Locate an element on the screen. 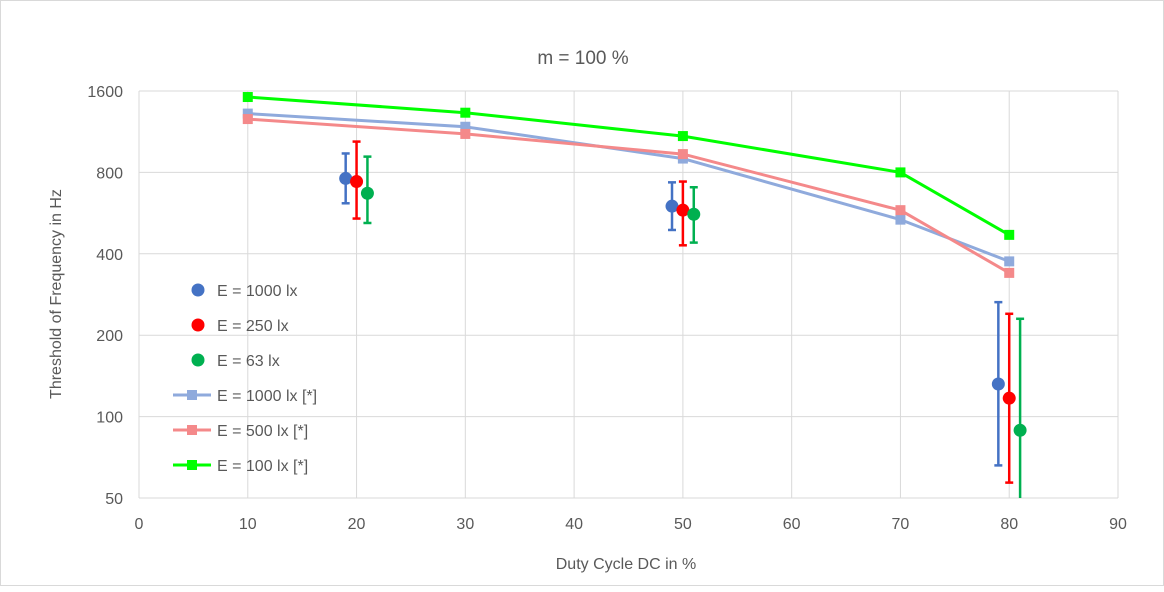  x-tick-label: 50 is located at coordinates (683, 524).